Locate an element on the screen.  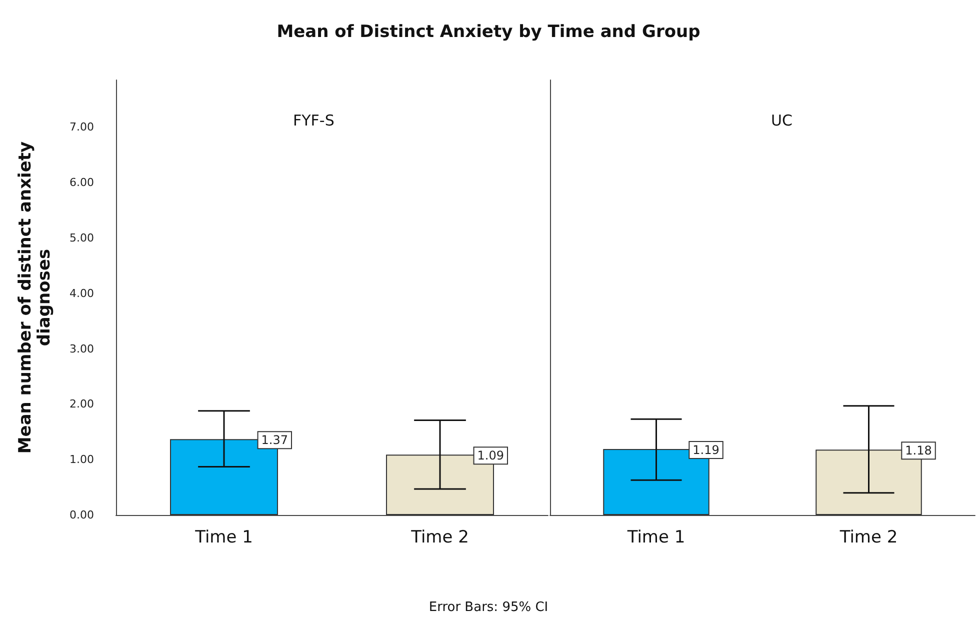
y-tick-label: 7.00 is located at coordinates (82, 127).